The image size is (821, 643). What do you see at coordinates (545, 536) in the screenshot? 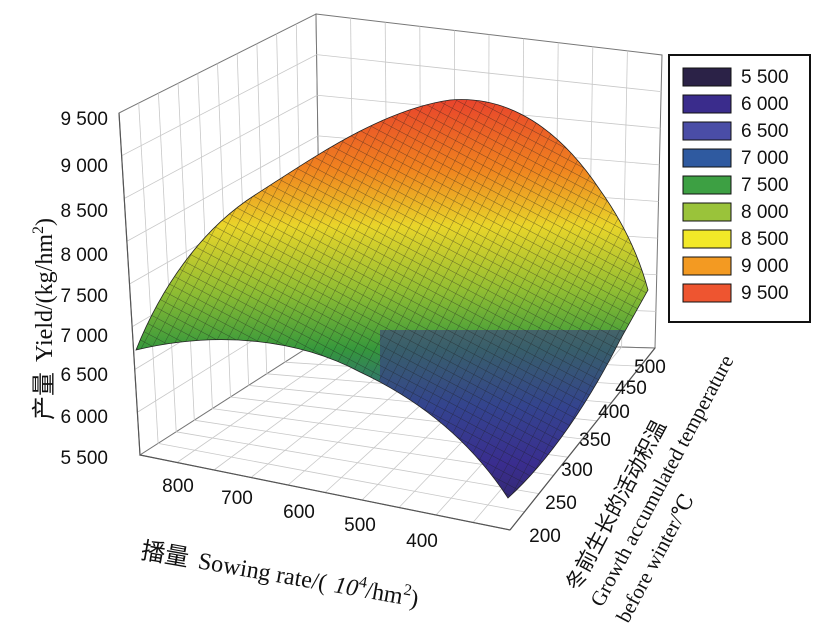
I see `y-tick-label: 200` at bounding box center [545, 536].